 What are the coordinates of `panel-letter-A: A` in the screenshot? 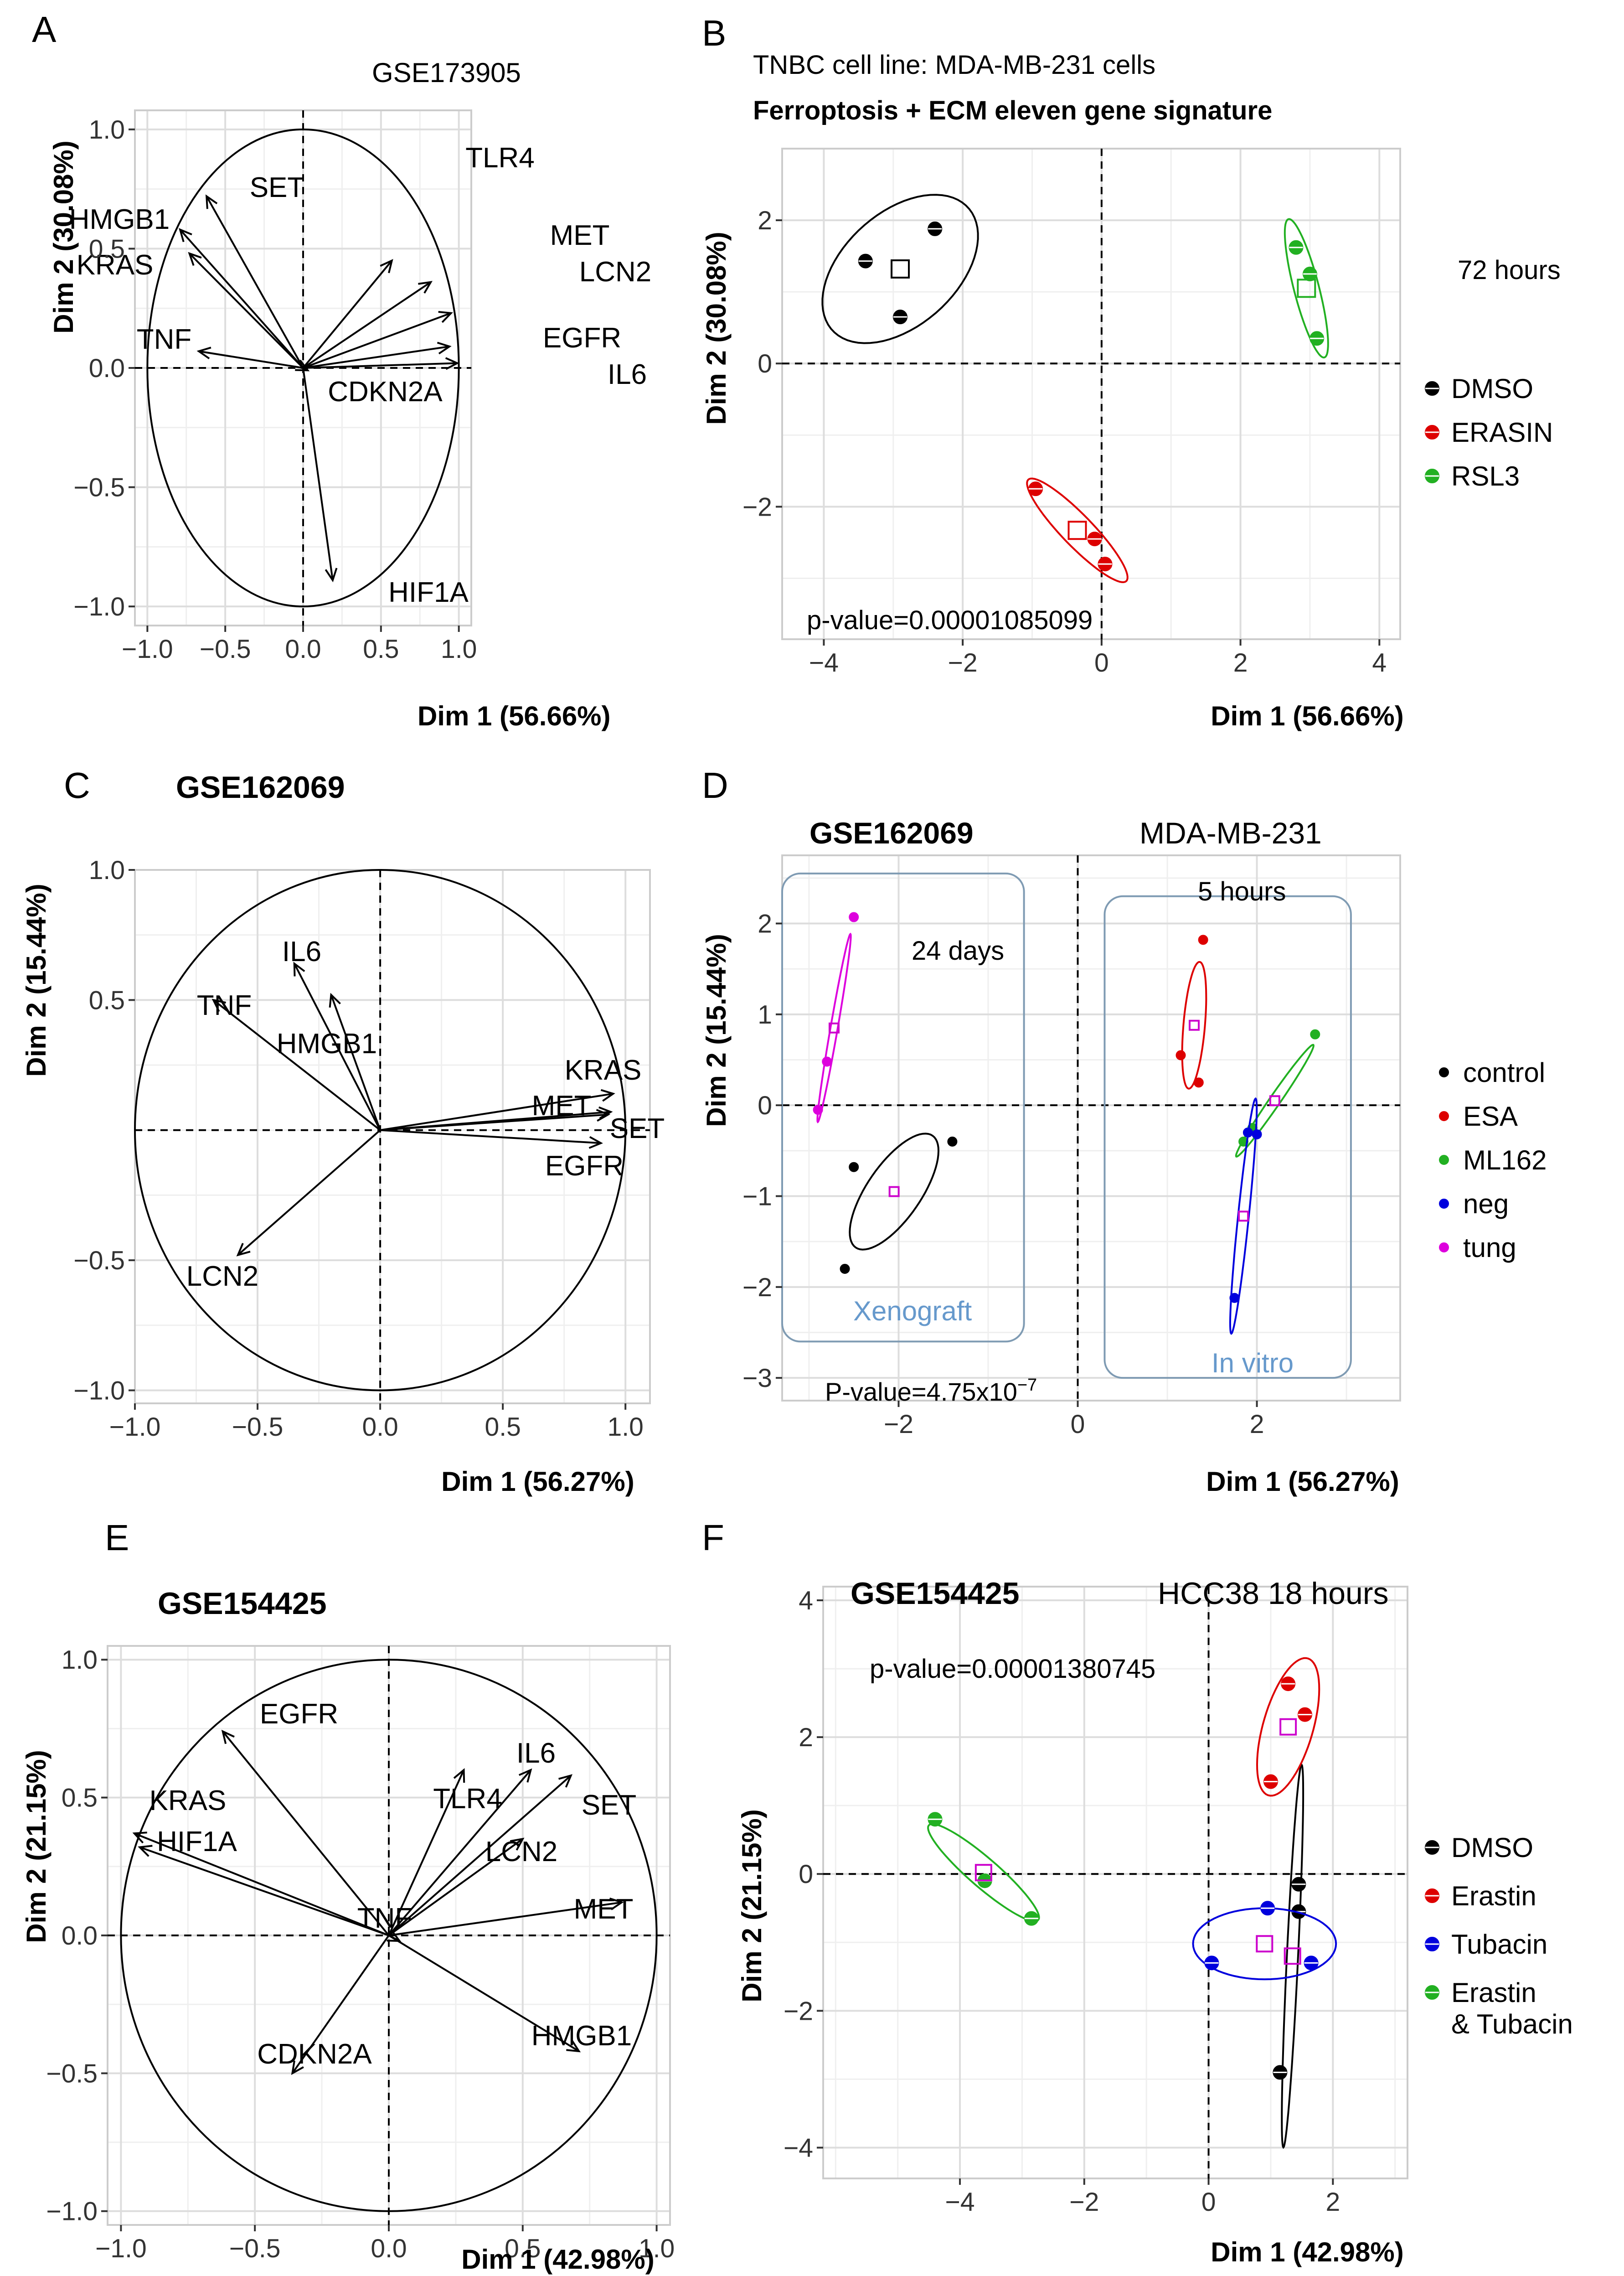 It's located at (44, 30).